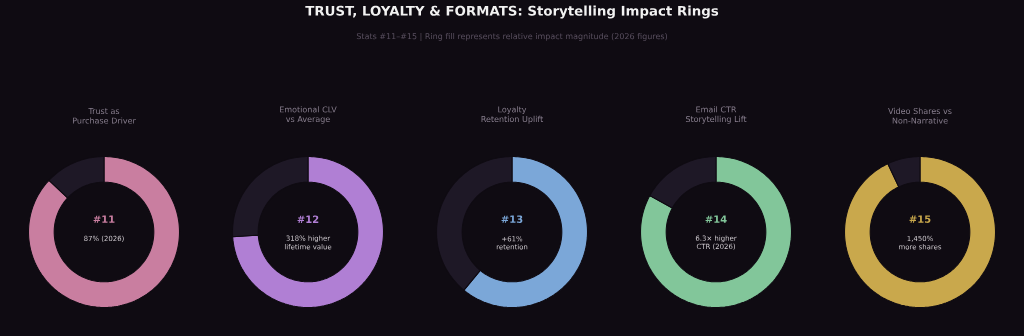 This screenshot has width=1024, height=336. I want to click on text: #13, so click(512, 219).